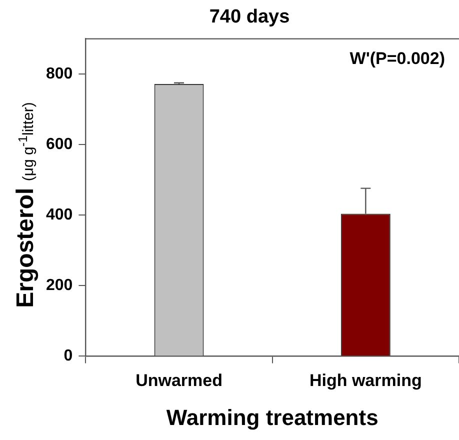 This screenshot has width=459, height=440. I want to click on y-tick-label: 600, so click(59, 145).